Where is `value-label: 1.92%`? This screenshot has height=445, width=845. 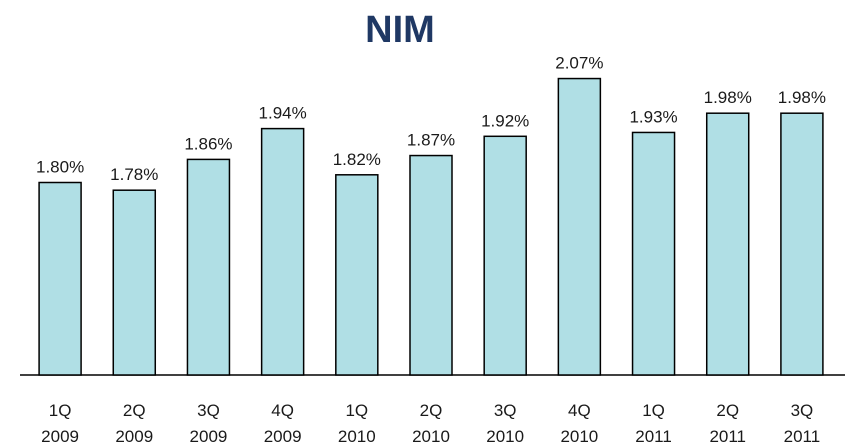 value-label: 1.92% is located at coordinates (505, 120).